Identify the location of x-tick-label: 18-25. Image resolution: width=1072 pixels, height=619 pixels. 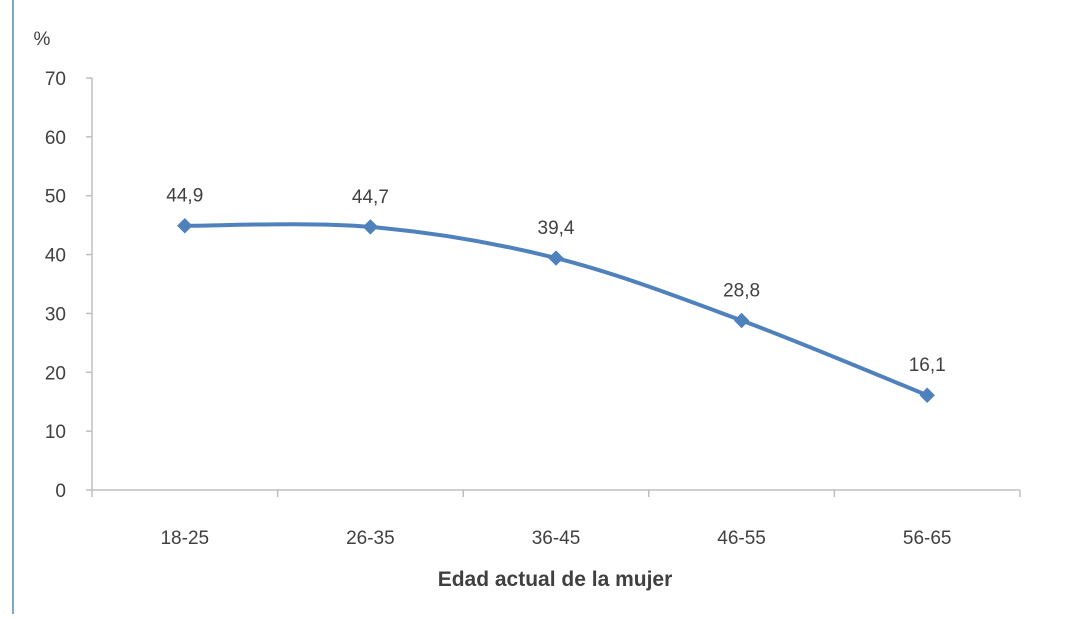
(184, 538).